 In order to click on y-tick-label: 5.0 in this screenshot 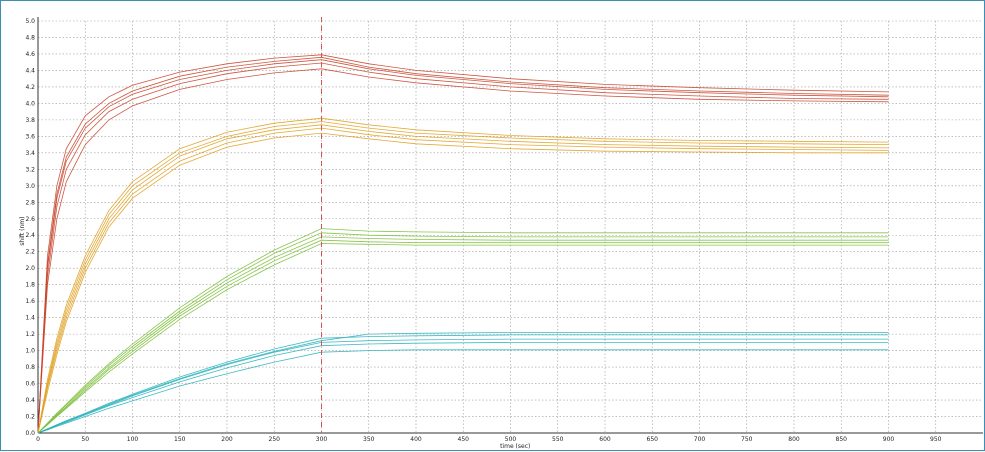, I will do `click(30, 21)`.